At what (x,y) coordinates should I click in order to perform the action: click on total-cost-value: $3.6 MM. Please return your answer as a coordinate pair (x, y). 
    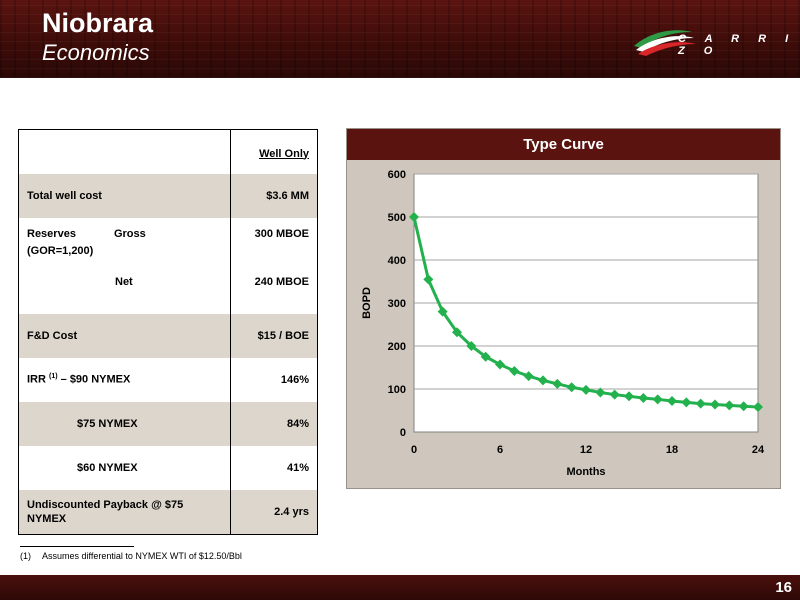
    Looking at the image, I should click on (274, 195).